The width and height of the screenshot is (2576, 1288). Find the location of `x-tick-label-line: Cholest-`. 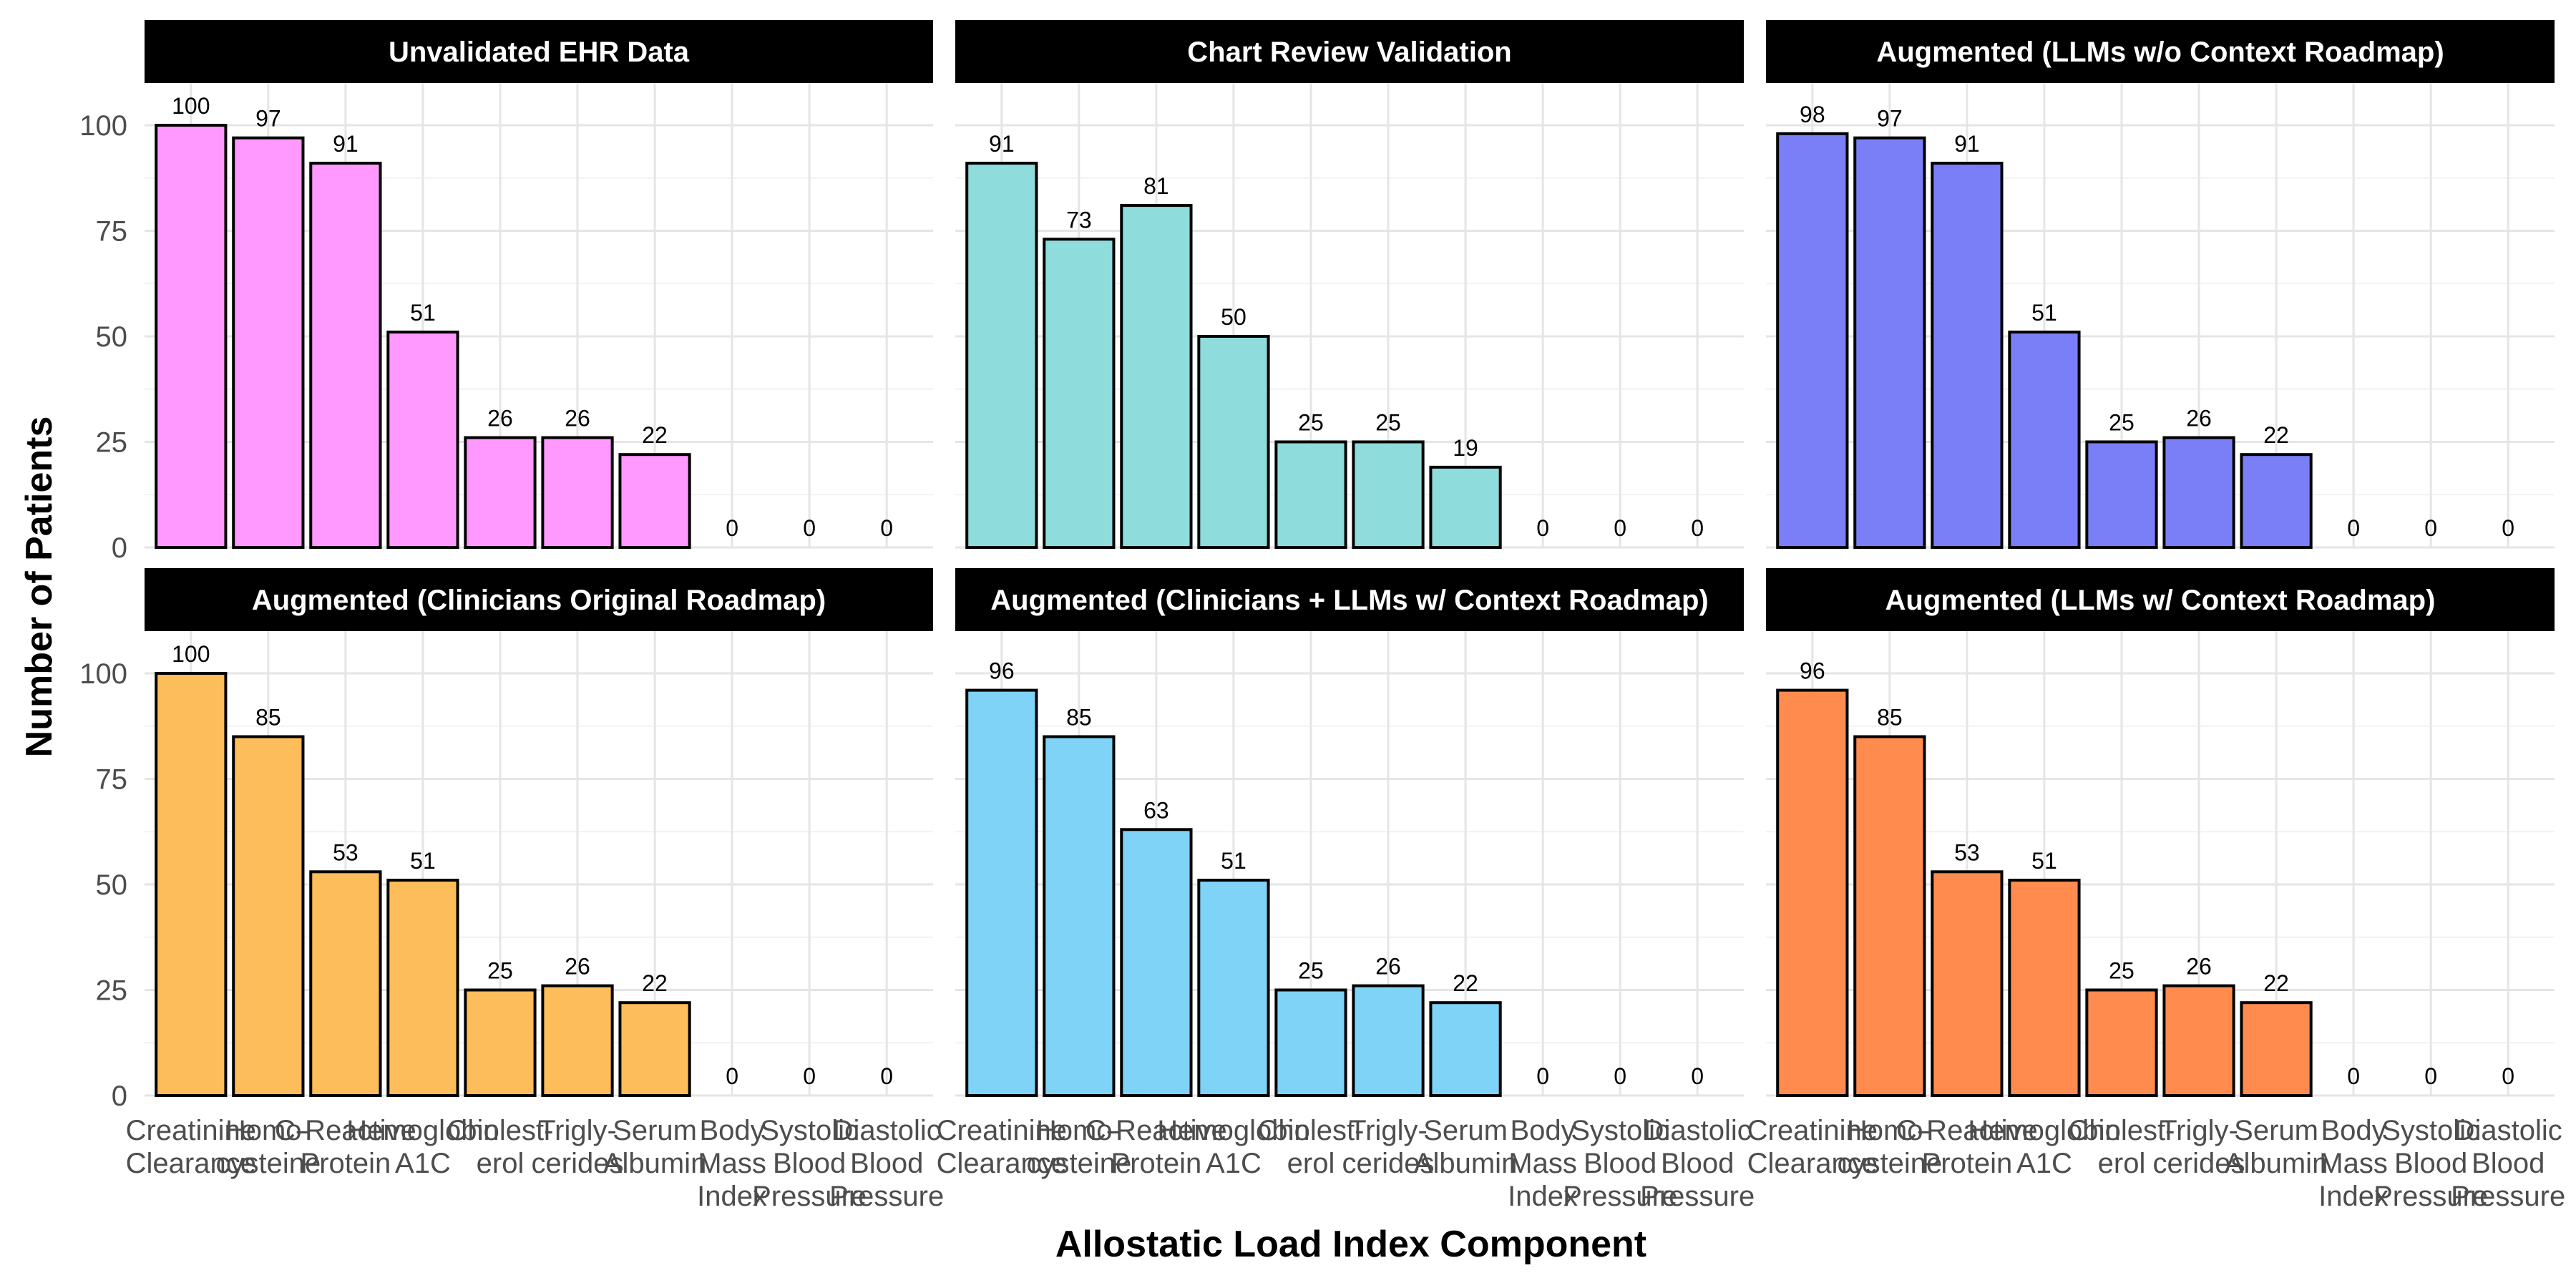

x-tick-label-line: Cholest- is located at coordinates (1311, 1130).